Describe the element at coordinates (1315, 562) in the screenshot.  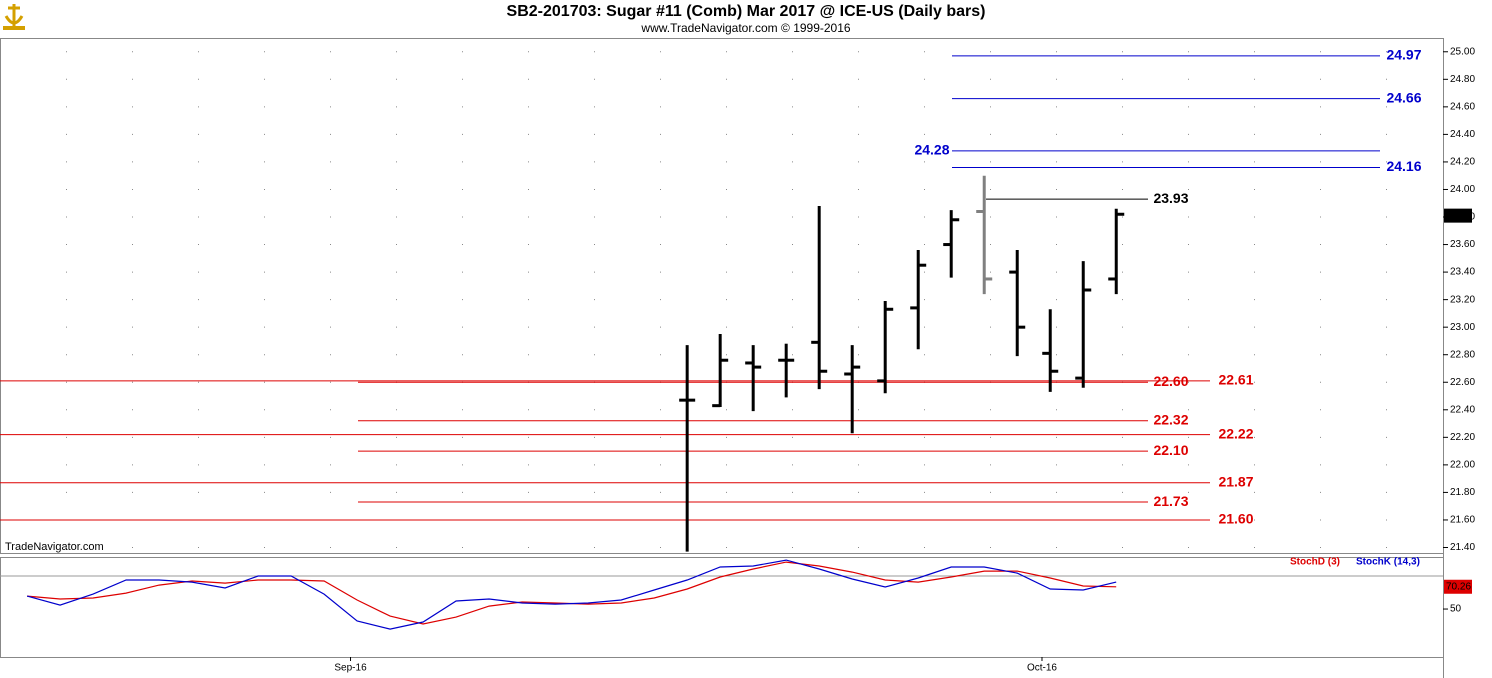
I see `legend-entry: StochD (3)` at that location.